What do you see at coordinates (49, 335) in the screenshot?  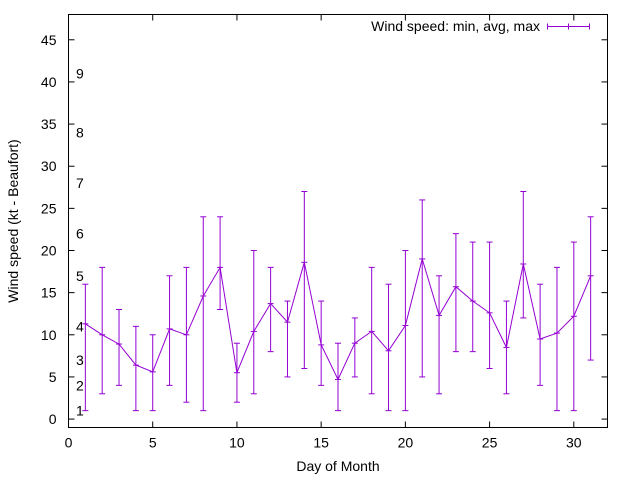 I see `y-tick-label: 10` at bounding box center [49, 335].